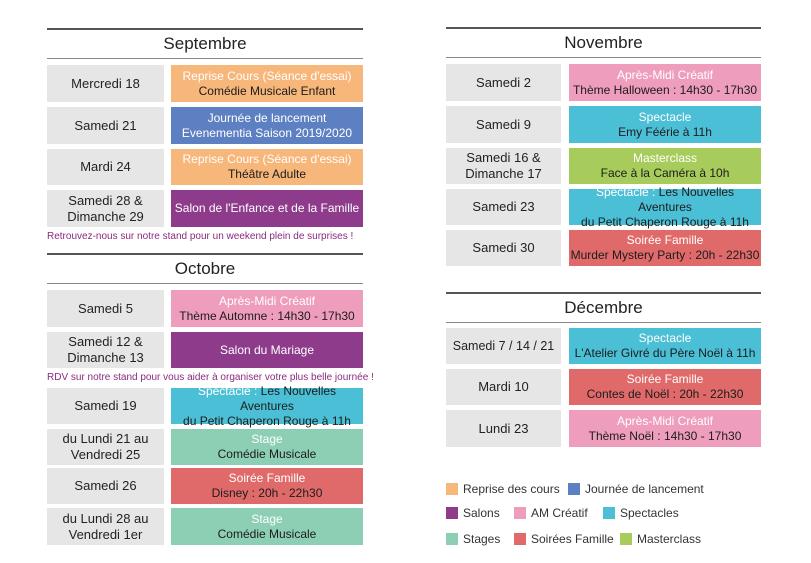 This screenshot has height=563, width=811. Describe the element at coordinates (105, 308) in the screenshot. I see `event-date: Samedi 5` at that location.